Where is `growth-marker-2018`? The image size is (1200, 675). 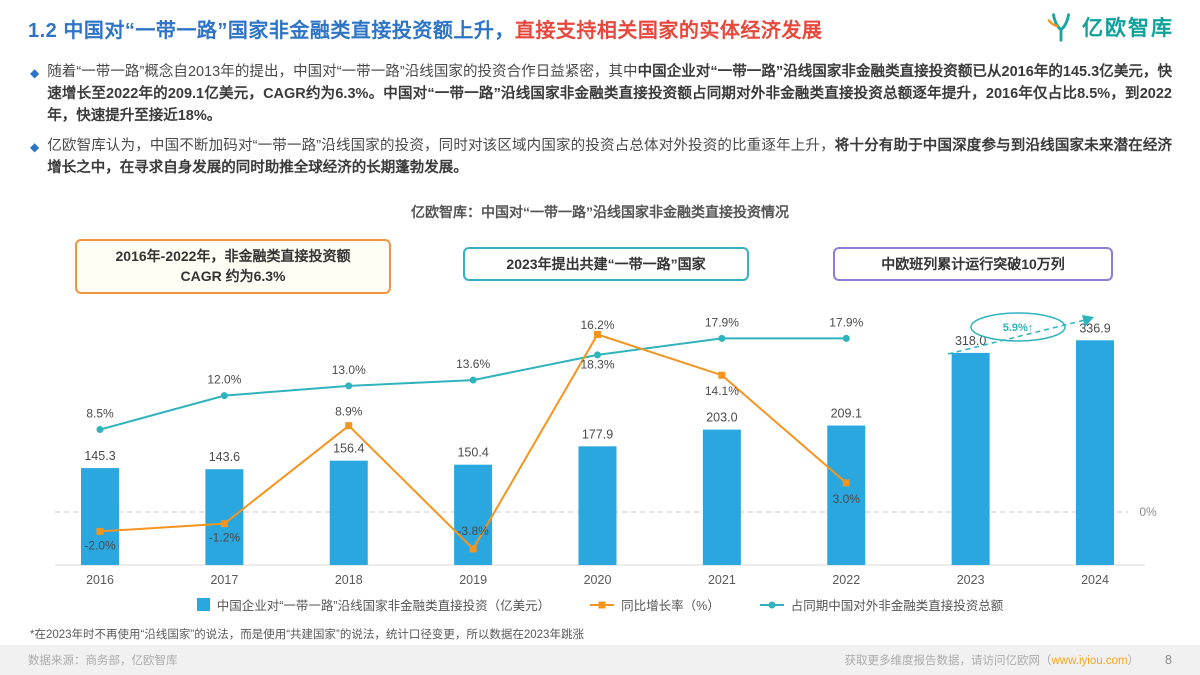
growth-marker-2018 is located at coordinates (349, 426).